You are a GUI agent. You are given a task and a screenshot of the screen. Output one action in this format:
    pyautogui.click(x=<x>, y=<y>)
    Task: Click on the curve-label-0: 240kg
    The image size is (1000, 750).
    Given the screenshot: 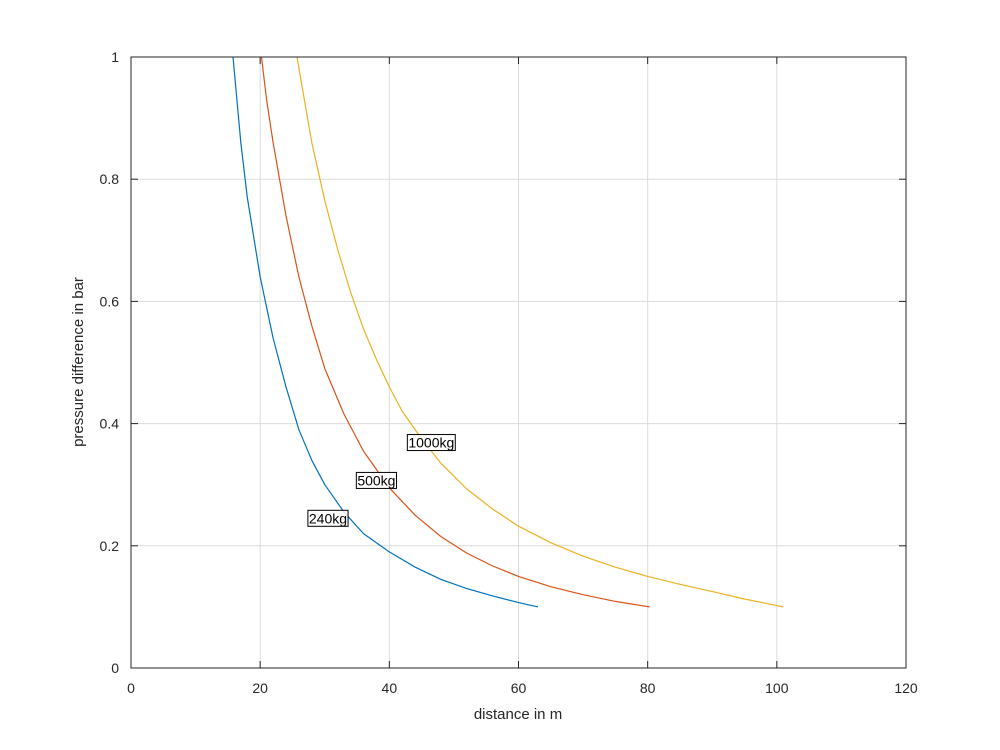 What is the action you would take?
    pyautogui.click(x=328, y=518)
    